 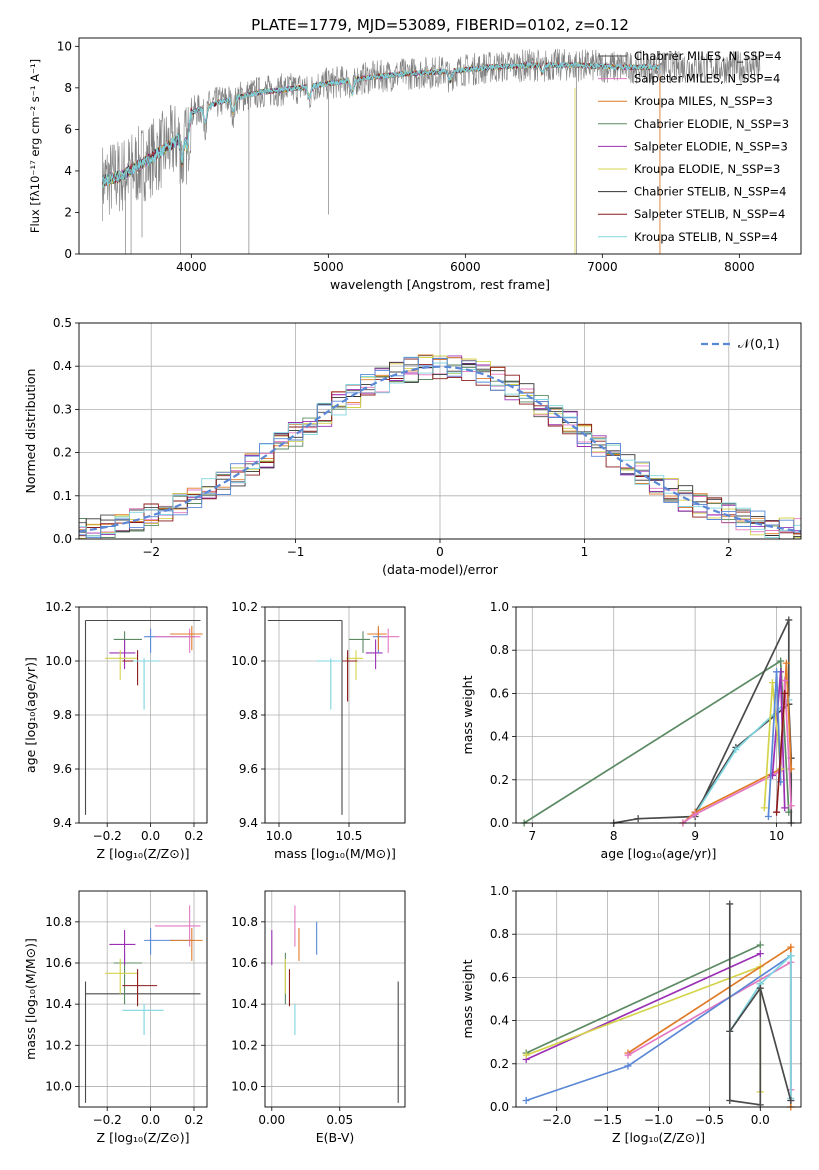 What do you see at coordinates (499, 977) in the screenshot?
I see `y-tick-label: 0.6` at bounding box center [499, 977].